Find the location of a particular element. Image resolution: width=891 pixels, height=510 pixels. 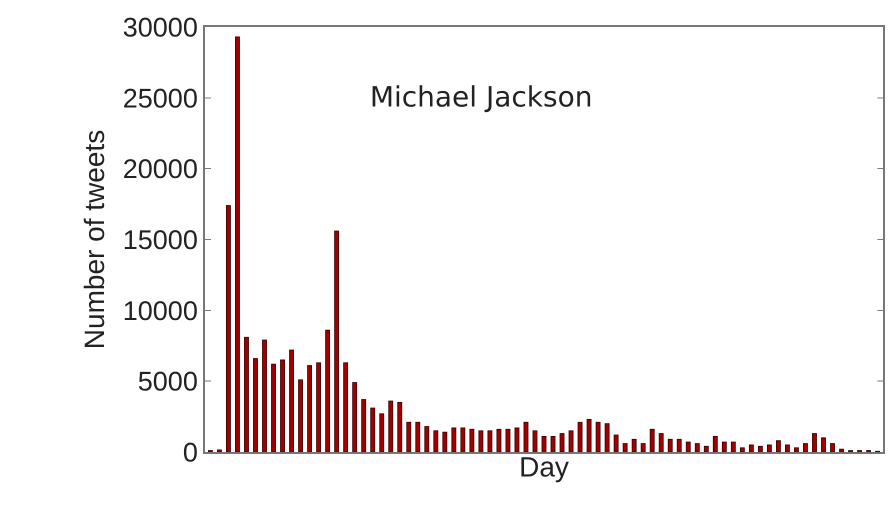

x-axis-title: Day is located at coordinates (544, 466).